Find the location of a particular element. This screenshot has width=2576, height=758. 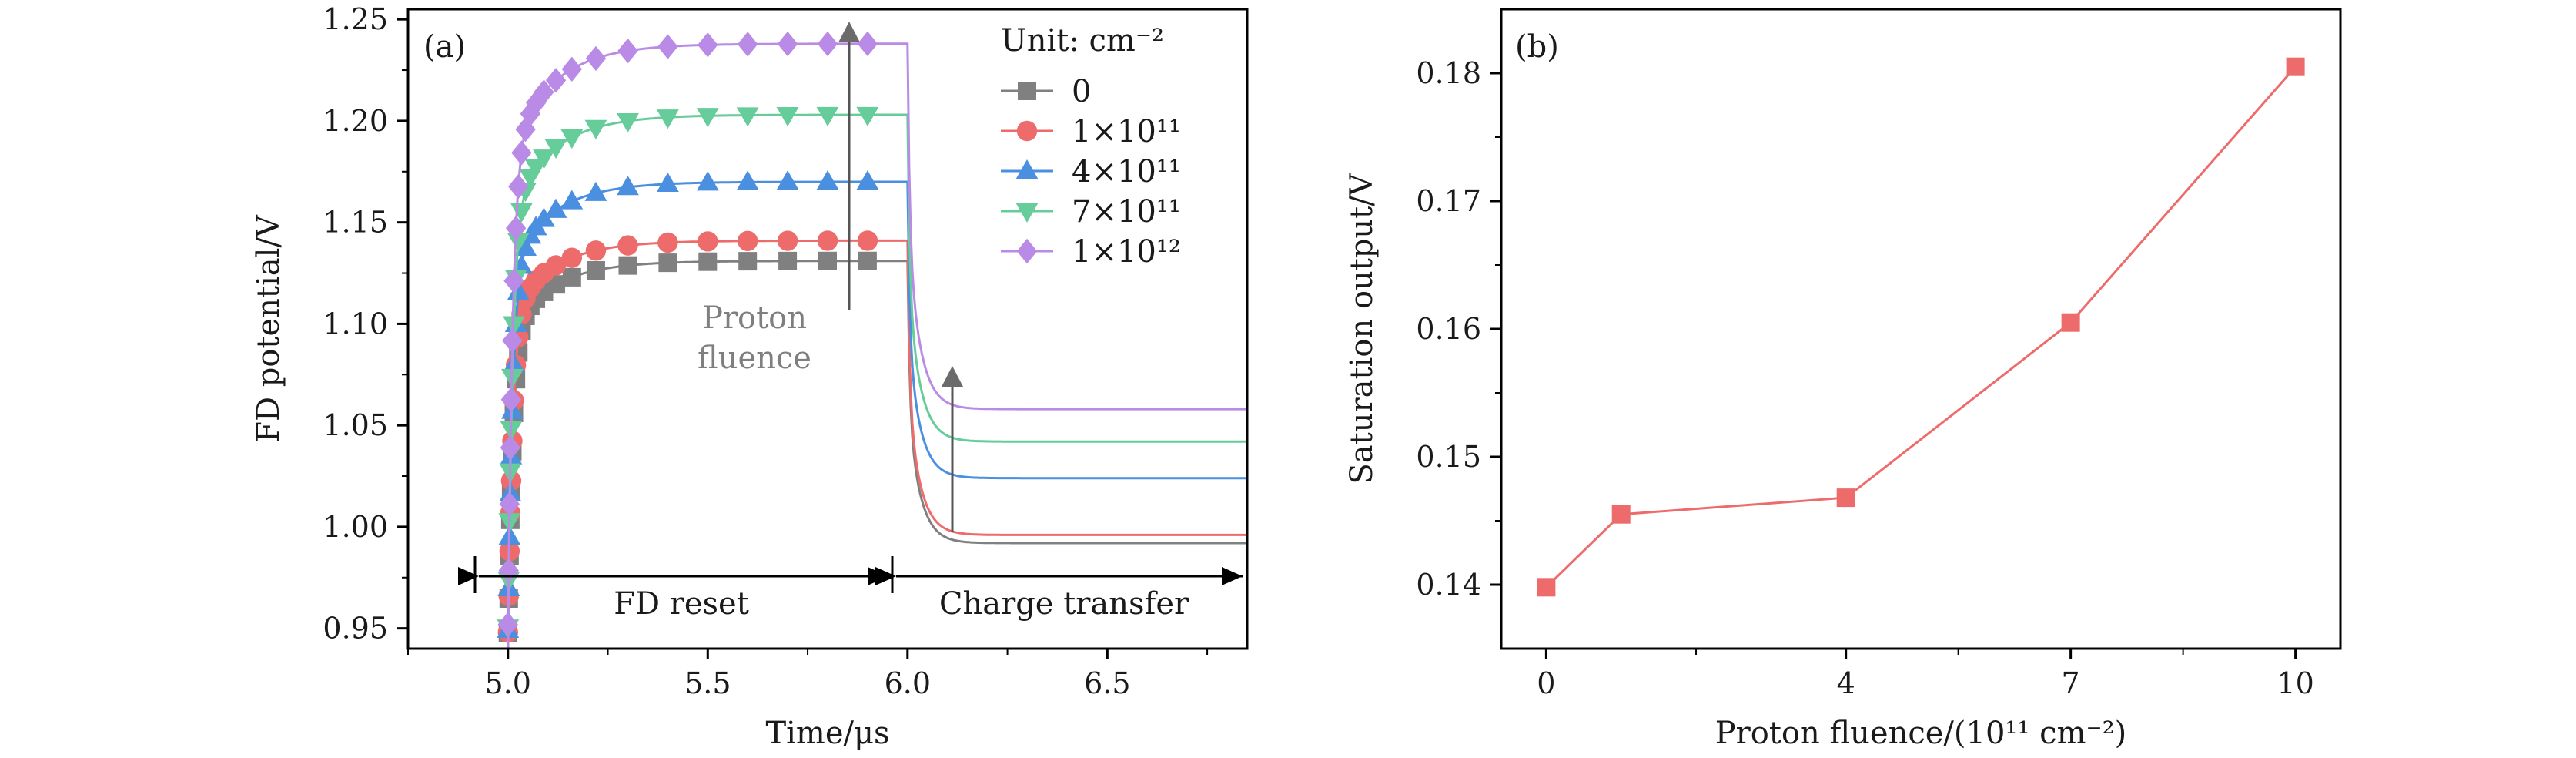

panel-a-y-tick-label: 1.25 is located at coordinates (355, 19).